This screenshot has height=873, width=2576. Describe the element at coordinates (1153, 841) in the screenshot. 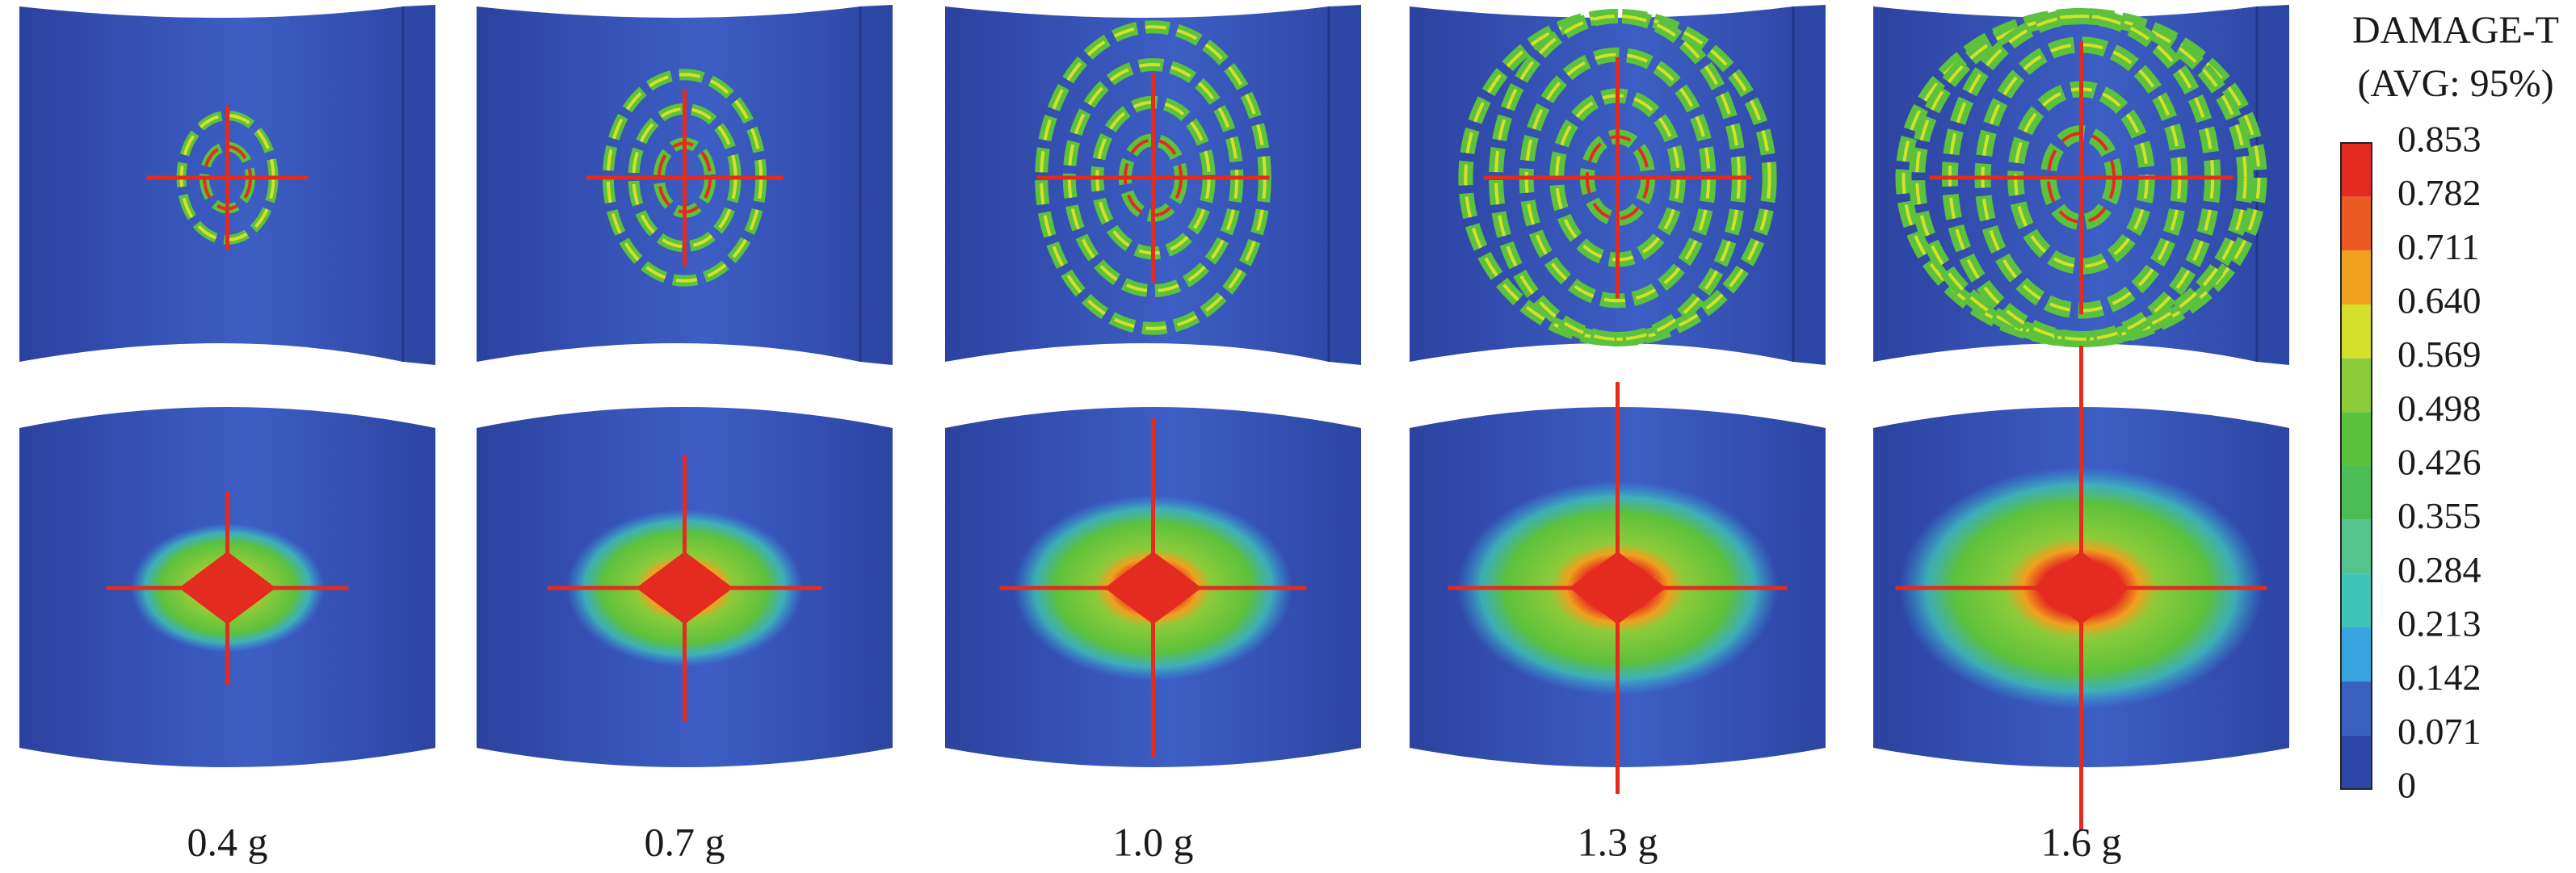

I see `panel-label: 1.0 g` at that location.